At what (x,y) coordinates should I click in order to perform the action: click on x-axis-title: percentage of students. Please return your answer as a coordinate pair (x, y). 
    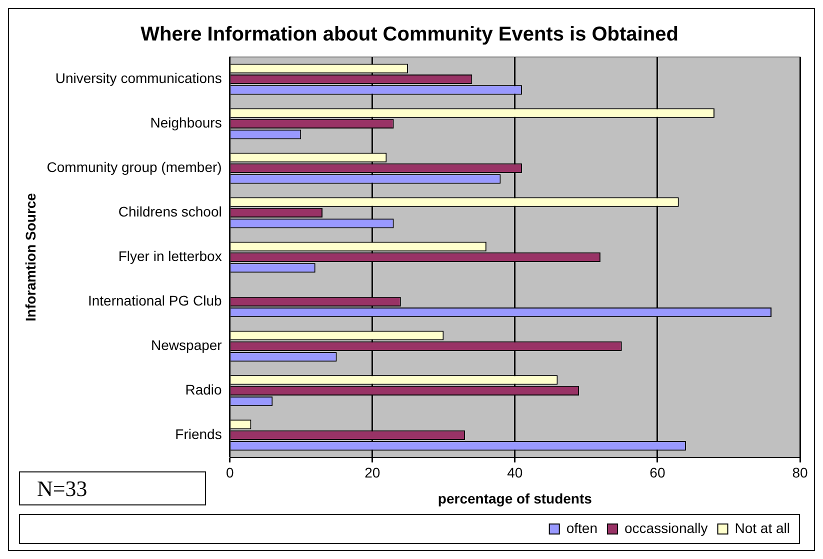
    Looking at the image, I should click on (515, 498).